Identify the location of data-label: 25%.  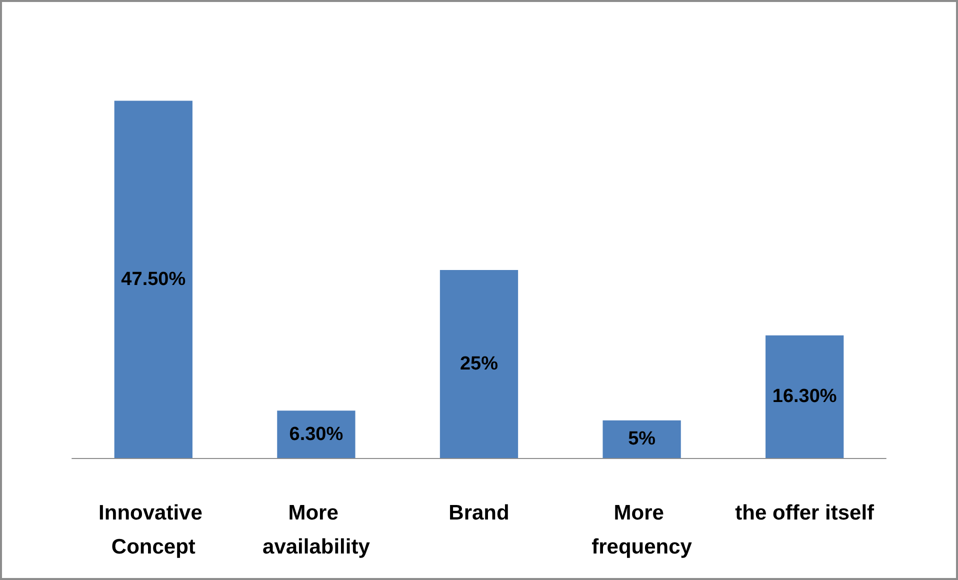
(479, 364).